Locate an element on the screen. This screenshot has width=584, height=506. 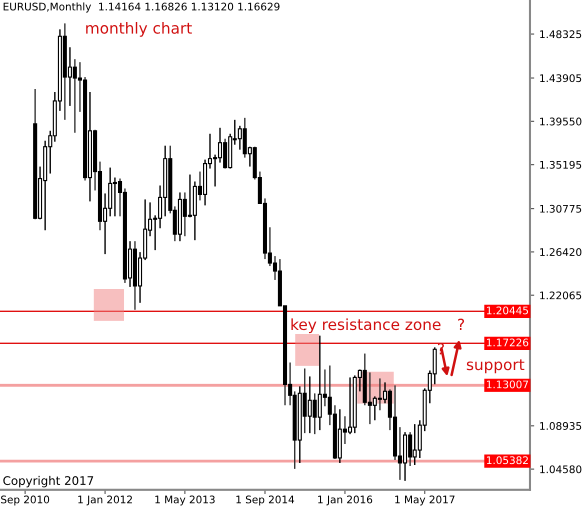
ref-line-label: 1.05382 is located at coordinates (507, 460).